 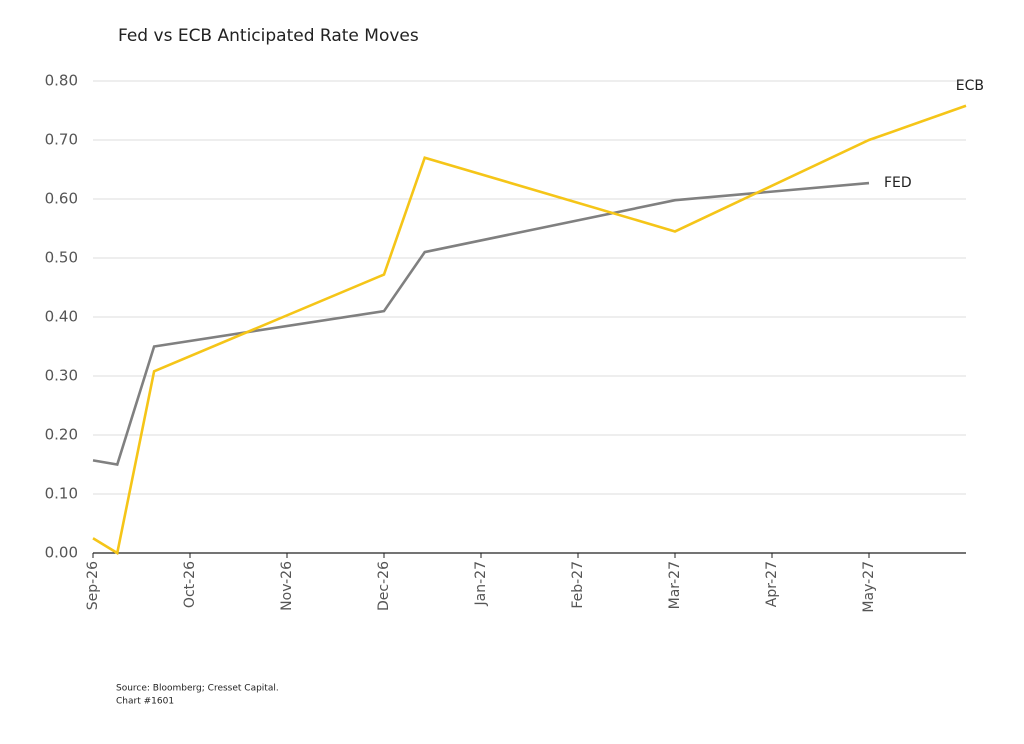 I want to click on x-tick-label: May-27, so click(x=869, y=587).